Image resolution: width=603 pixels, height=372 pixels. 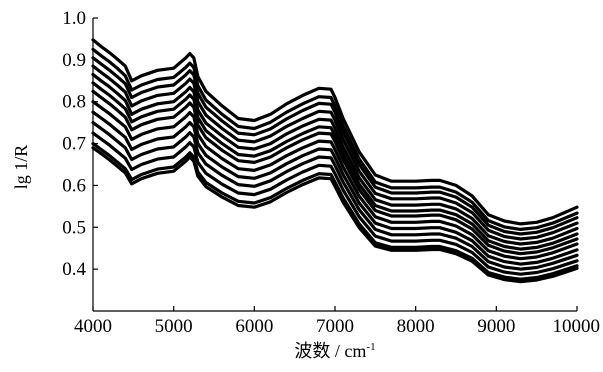 I want to click on x-axis-label: 波数 / cm-1, so click(x=334, y=351).